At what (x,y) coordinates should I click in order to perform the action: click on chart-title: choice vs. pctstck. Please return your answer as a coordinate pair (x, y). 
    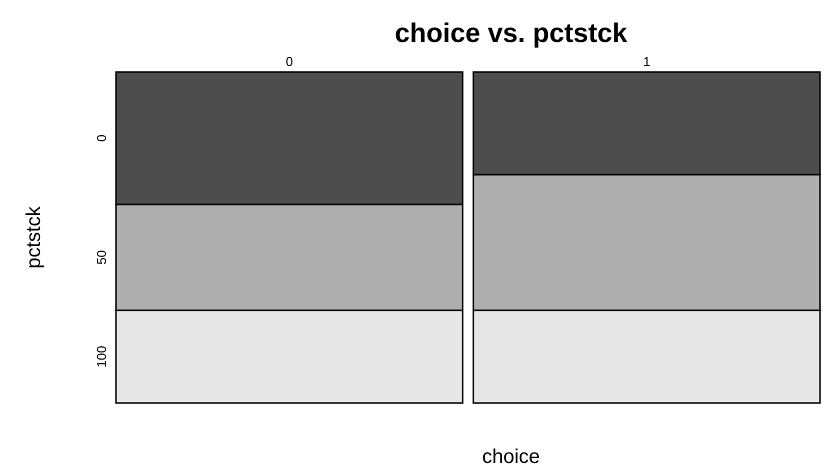
    Looking at the image, I should click on (511, 33).